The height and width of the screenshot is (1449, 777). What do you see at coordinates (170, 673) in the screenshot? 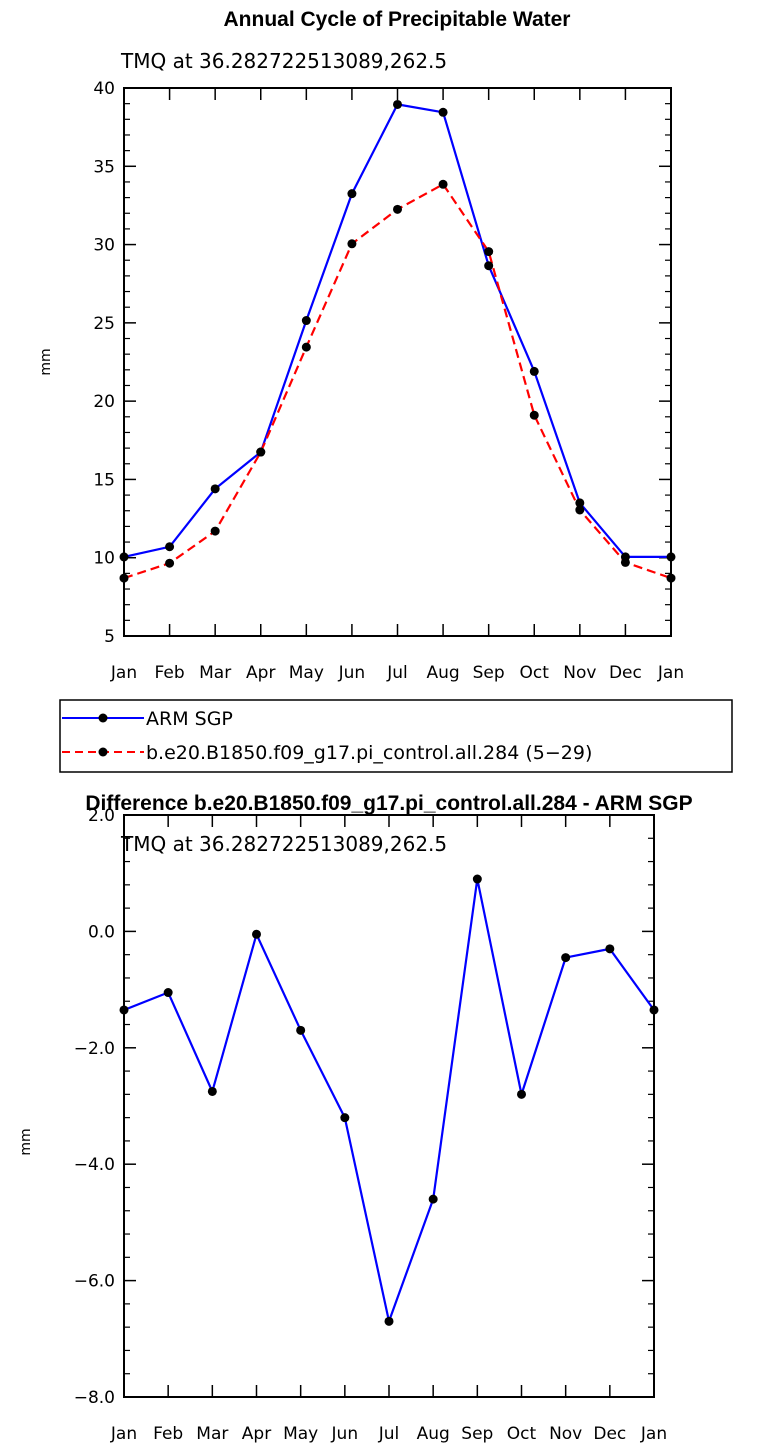
I see `chart1-xtick-label: Feb` at bounding box center [170, 673].